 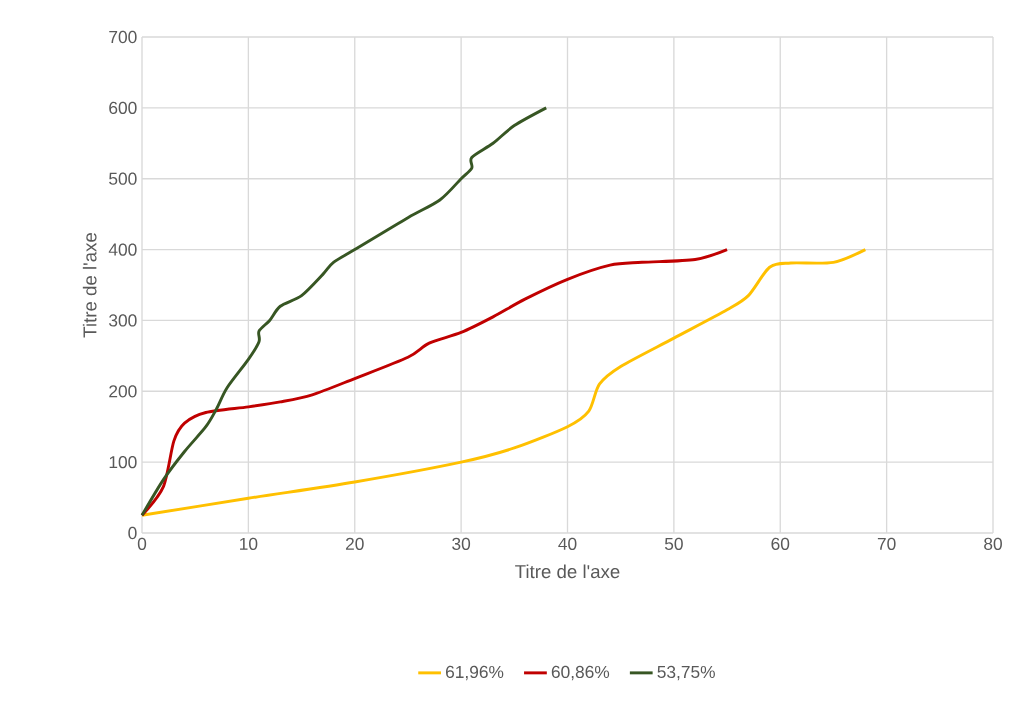 What do you see at coordinates (123, 462) in the screenshot?
I see `y-tick-label: 100` at bounding box center [123, 462].